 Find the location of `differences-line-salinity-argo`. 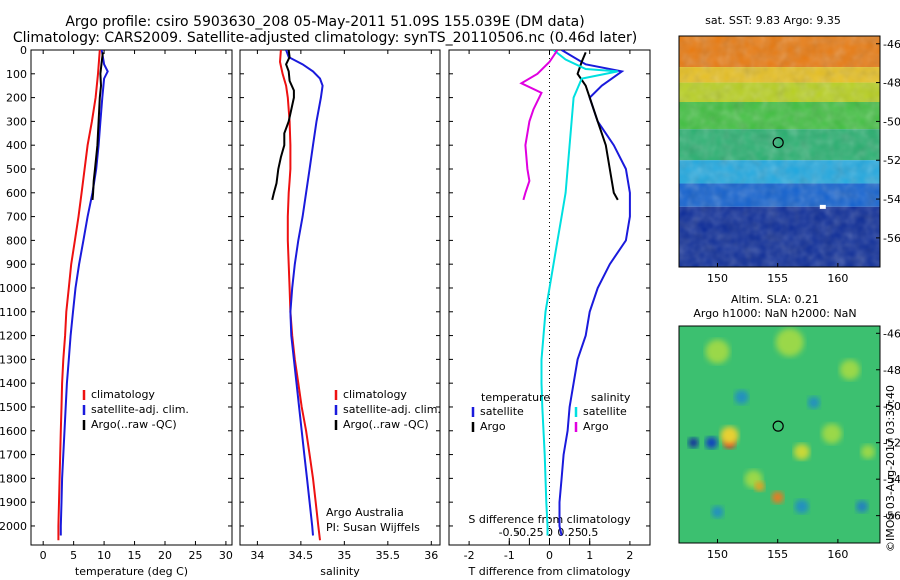

differences-line-salinity-argo is located at coordinates (539, 125).